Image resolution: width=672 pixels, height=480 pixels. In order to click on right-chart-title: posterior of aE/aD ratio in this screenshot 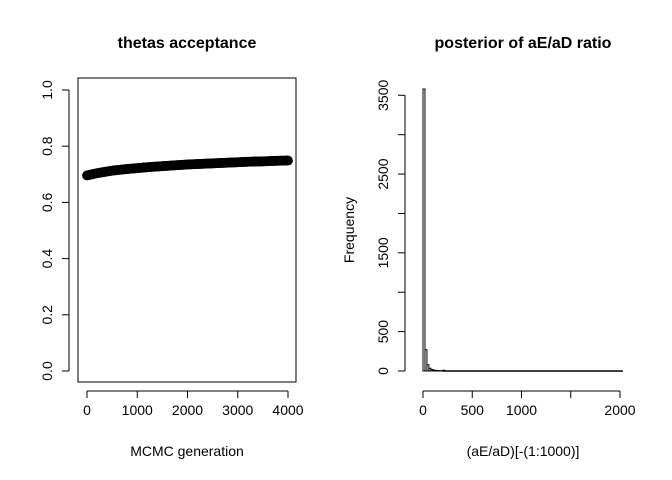, I will do `click(523, 43)`.